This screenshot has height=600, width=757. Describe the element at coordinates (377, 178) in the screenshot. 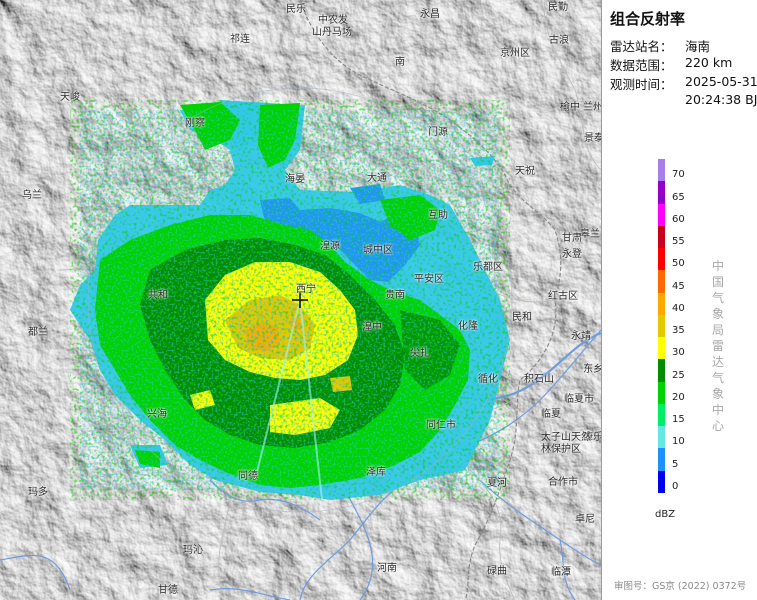

I see `place-label: 大通` at that location.